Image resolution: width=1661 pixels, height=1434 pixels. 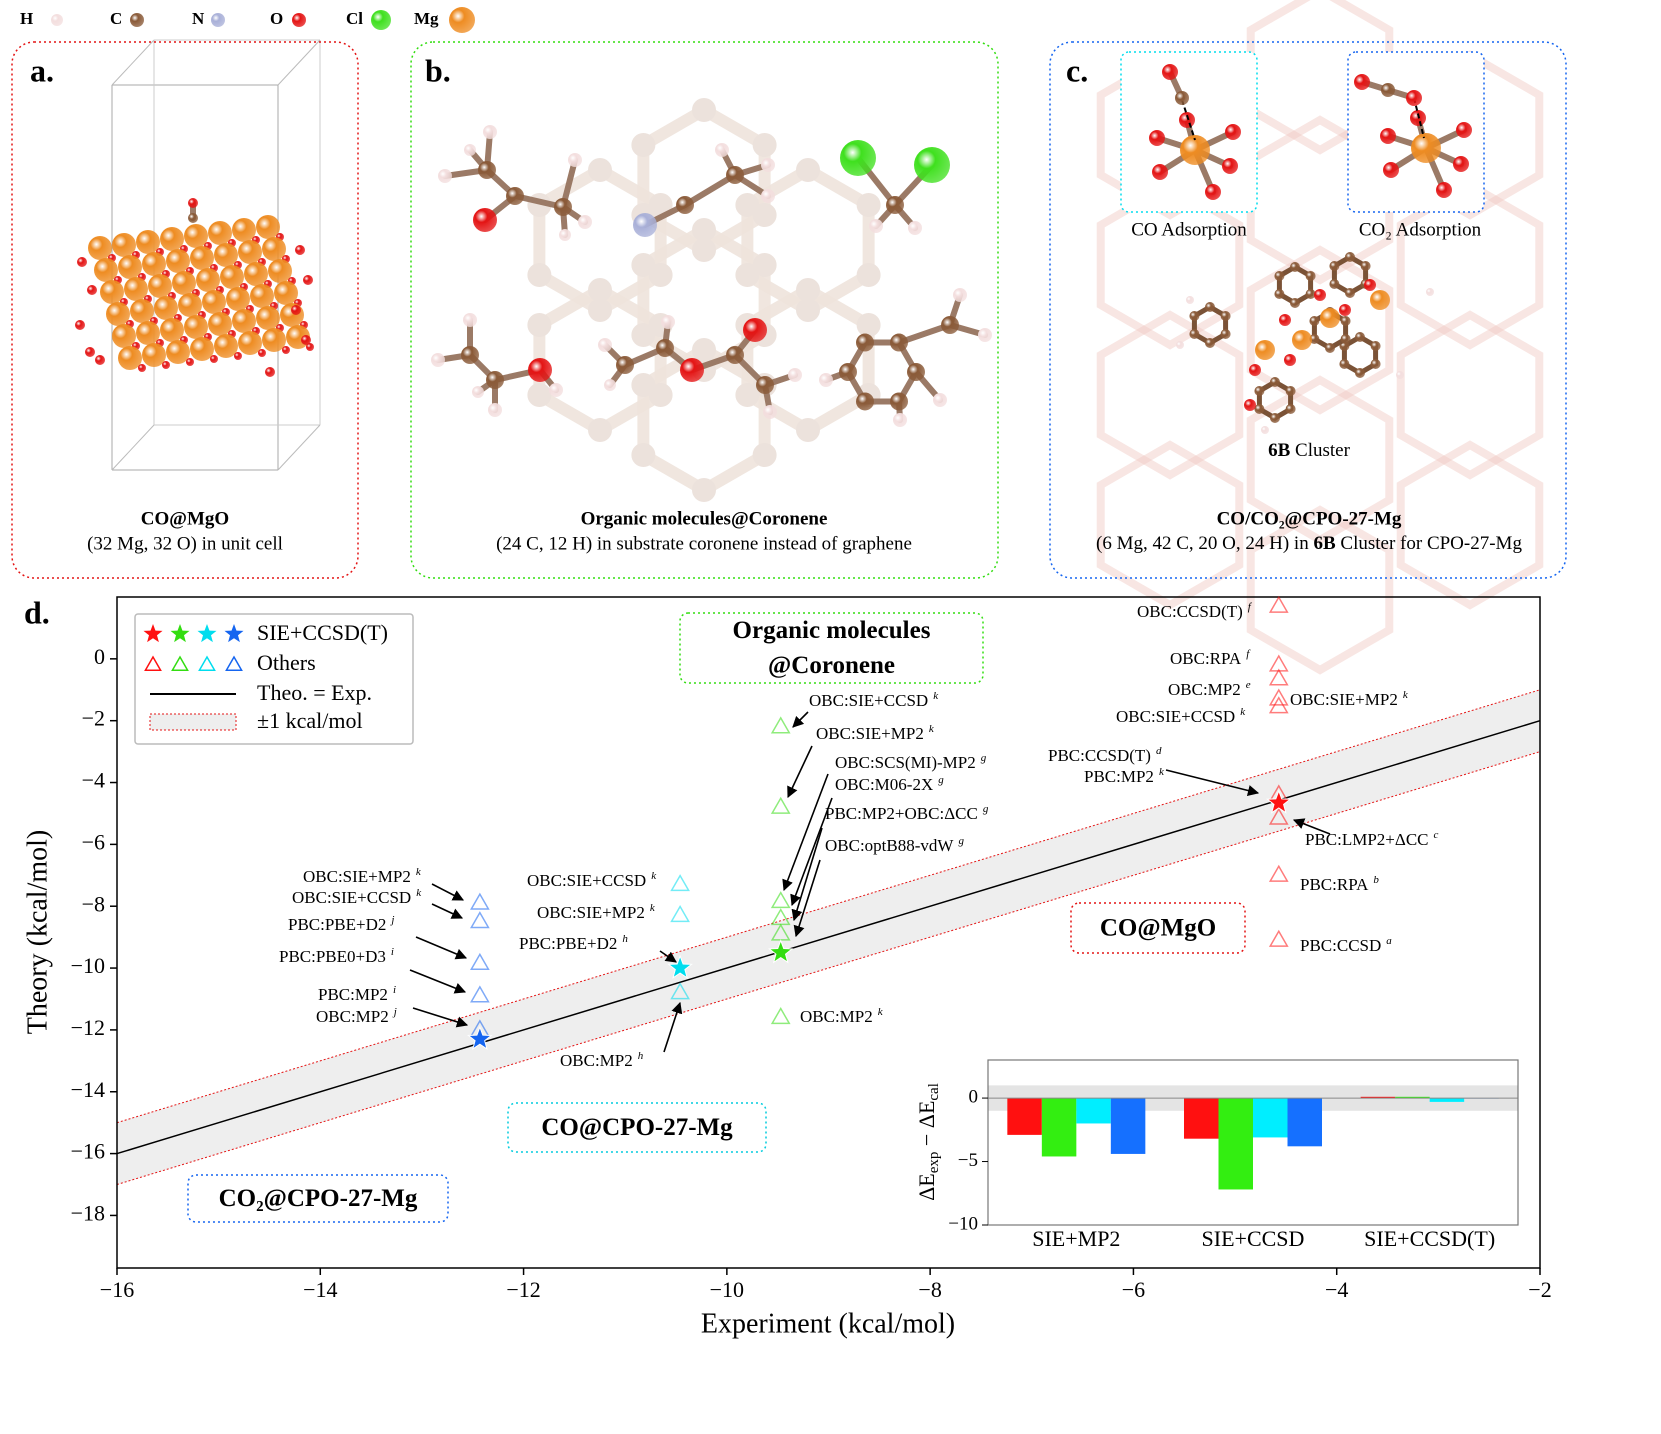 I want to click on annotation-text: OBC:SCS(MI)-MP2, so click(x=905, y=762).